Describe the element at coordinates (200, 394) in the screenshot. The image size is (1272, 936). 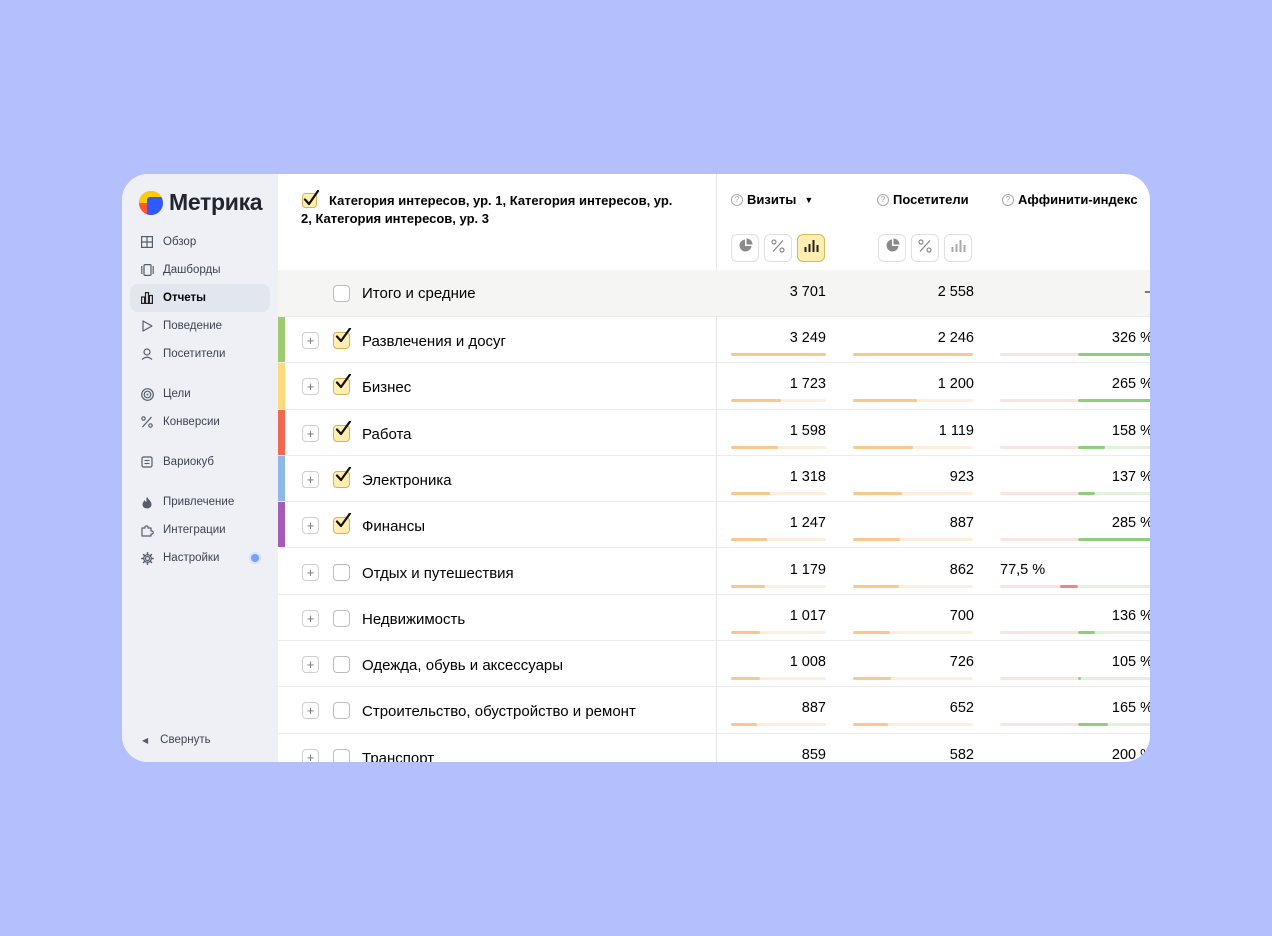
I see `sidebar-item-goals: Цели` at that location.